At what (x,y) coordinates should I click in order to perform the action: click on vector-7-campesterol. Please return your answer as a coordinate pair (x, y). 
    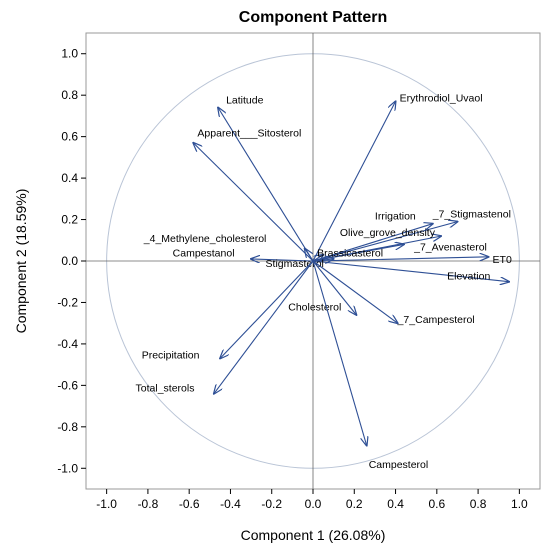
    Looking at the image, I should click on (355, 291).